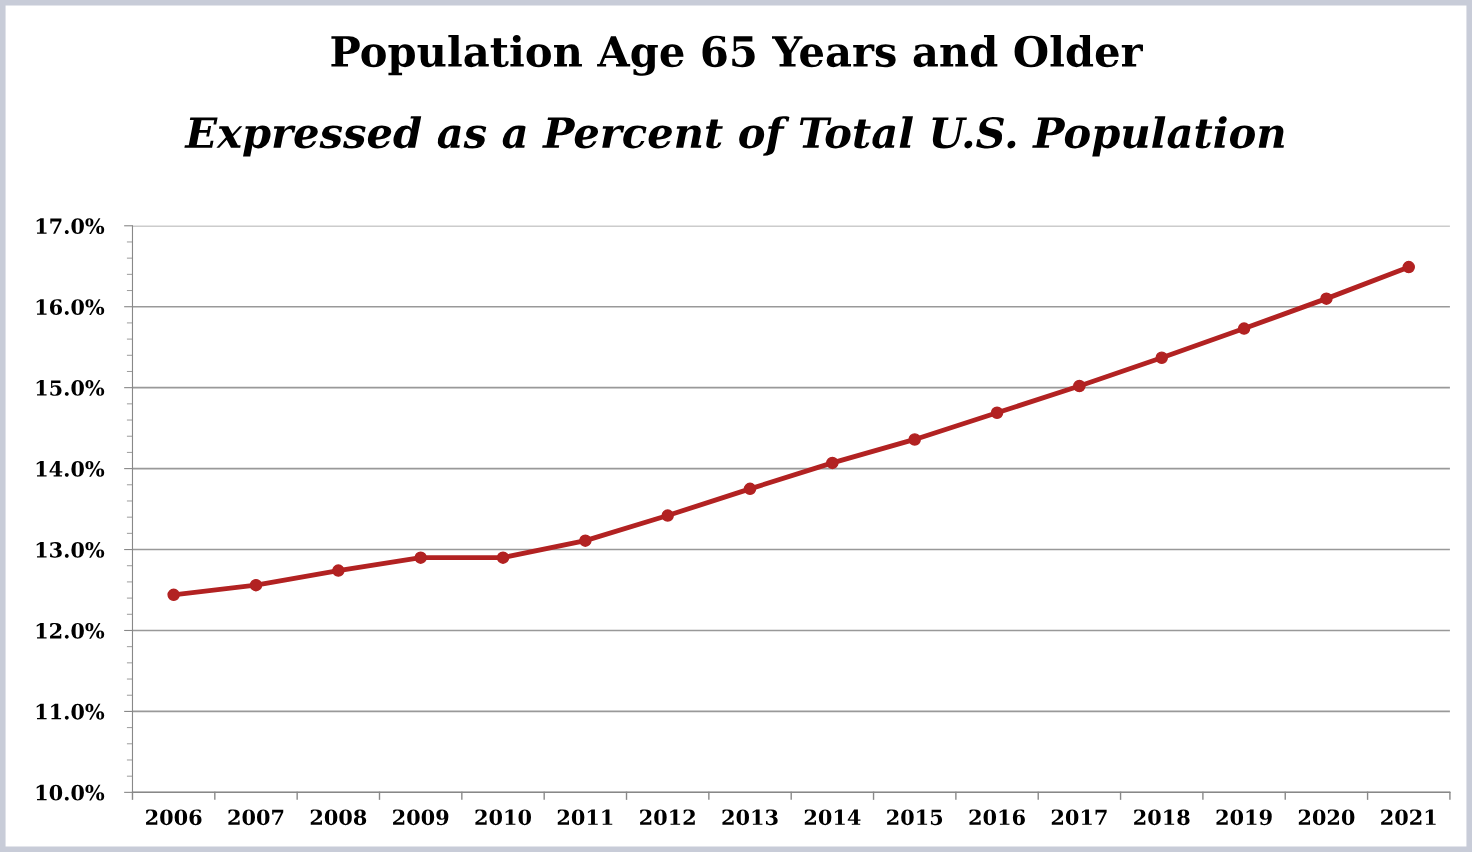  I want to click on y-tick-label: 14.0%, so click(70, 469).